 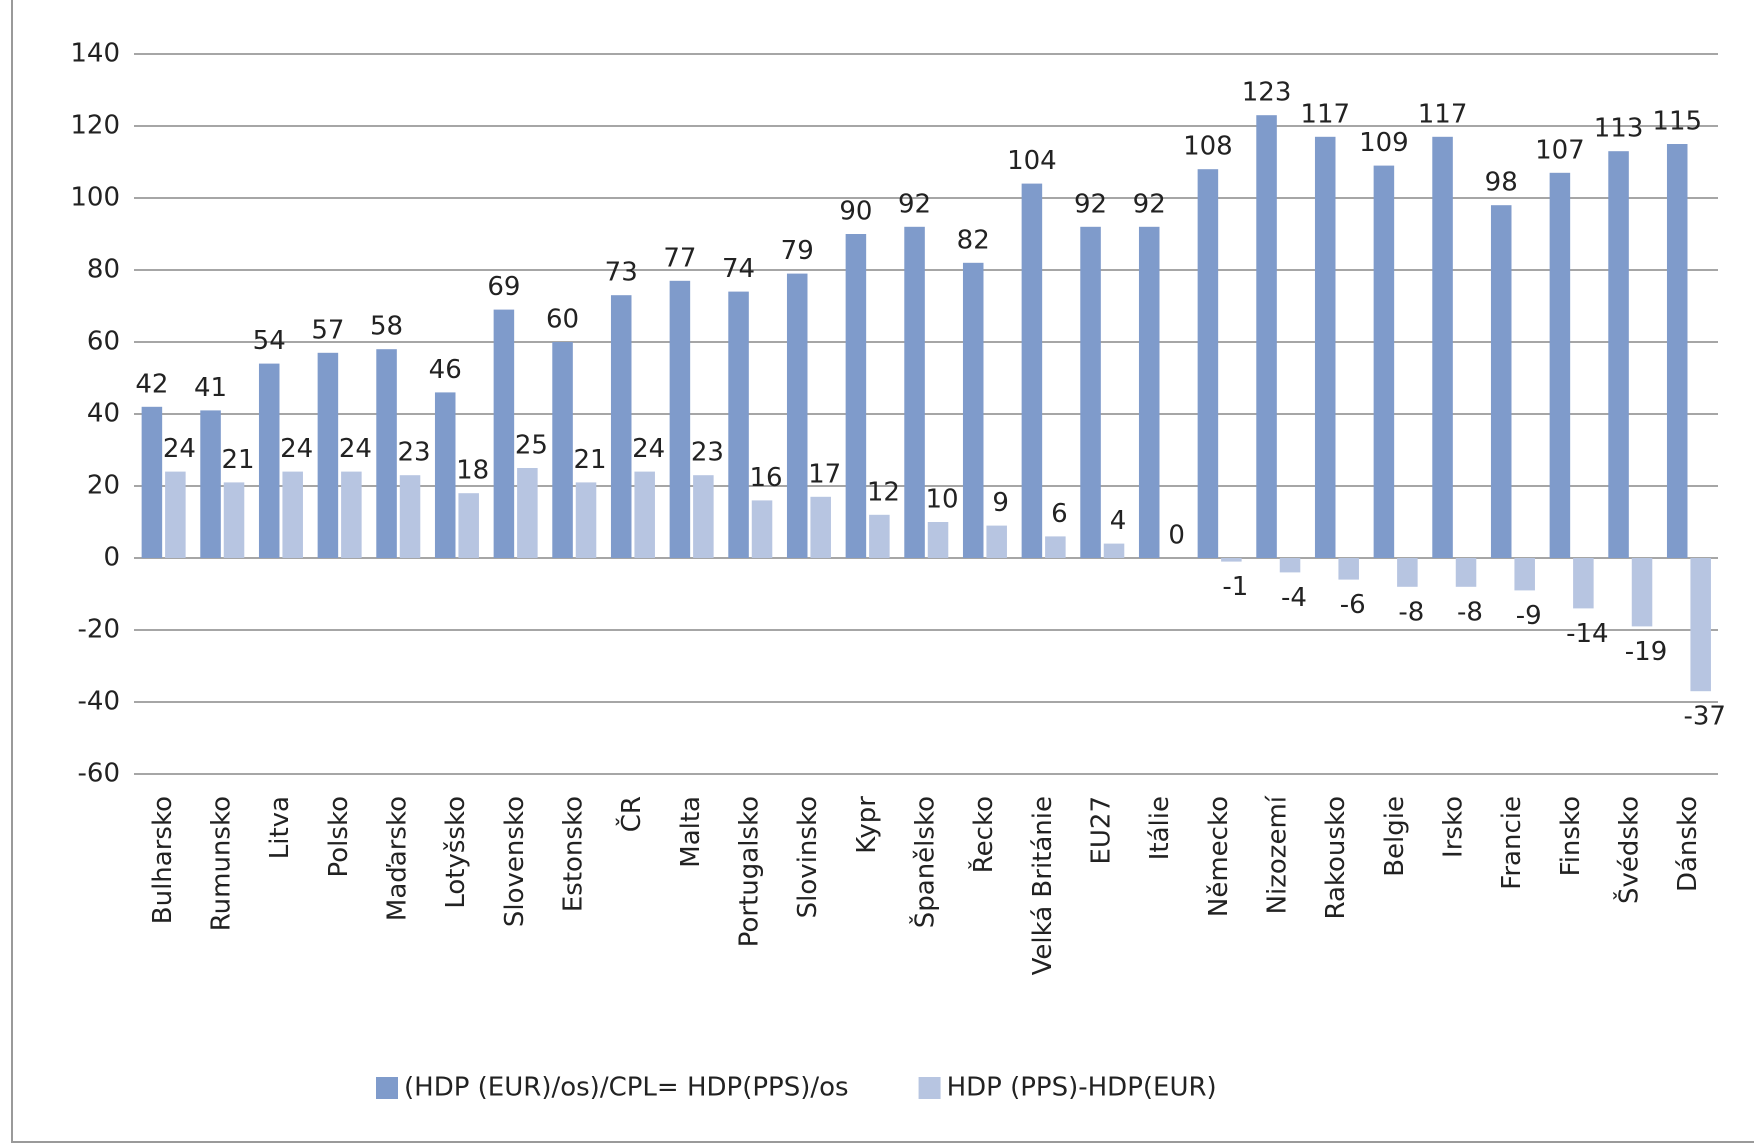 I want to click on x-tick-label: Slovinsko, so click(x=808, y=857).